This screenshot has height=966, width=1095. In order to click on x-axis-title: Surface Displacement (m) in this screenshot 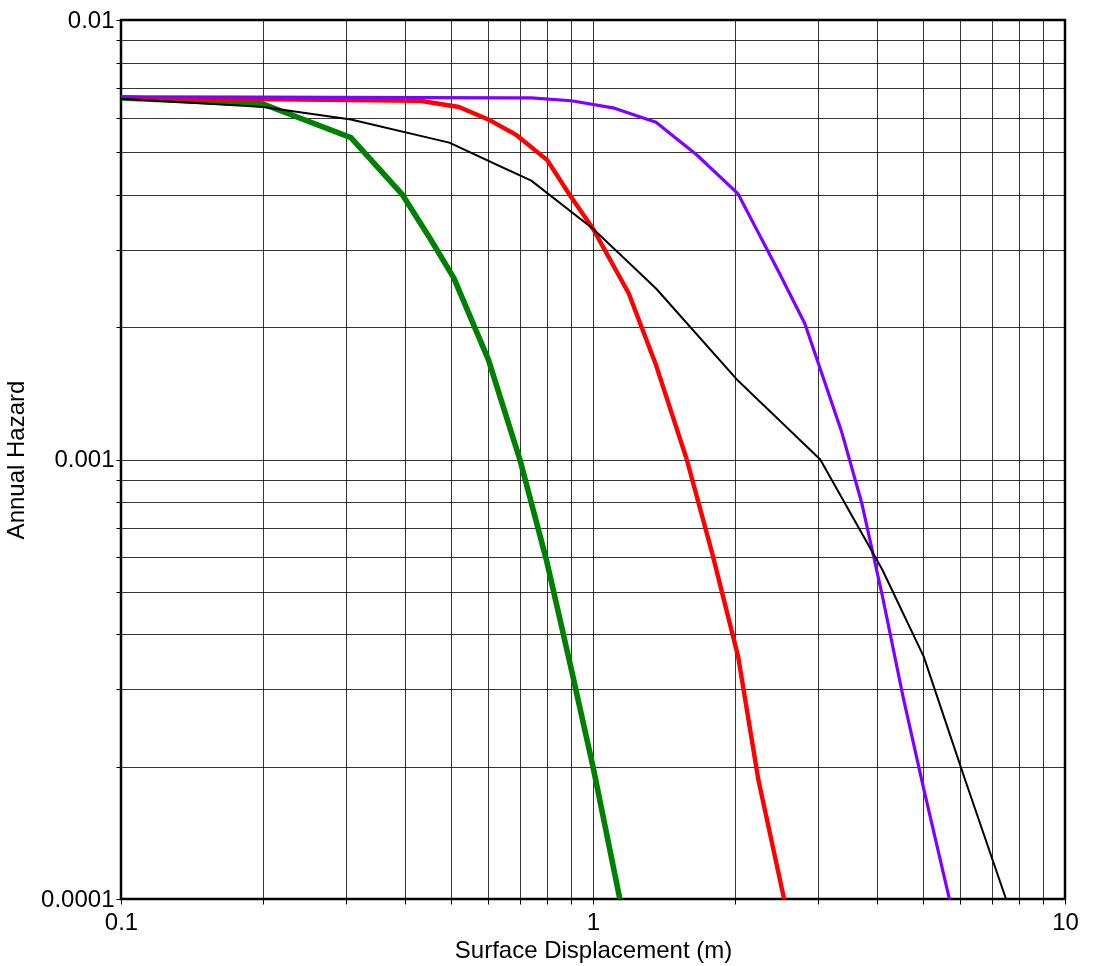, I will do `click(593, 949)`.